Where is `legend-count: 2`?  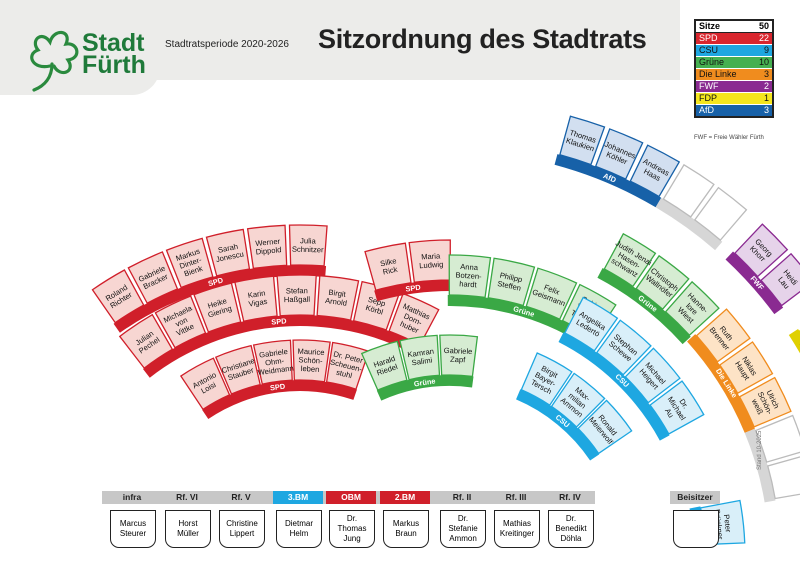 legend-count: 2 is located at coordinates (766, 86).